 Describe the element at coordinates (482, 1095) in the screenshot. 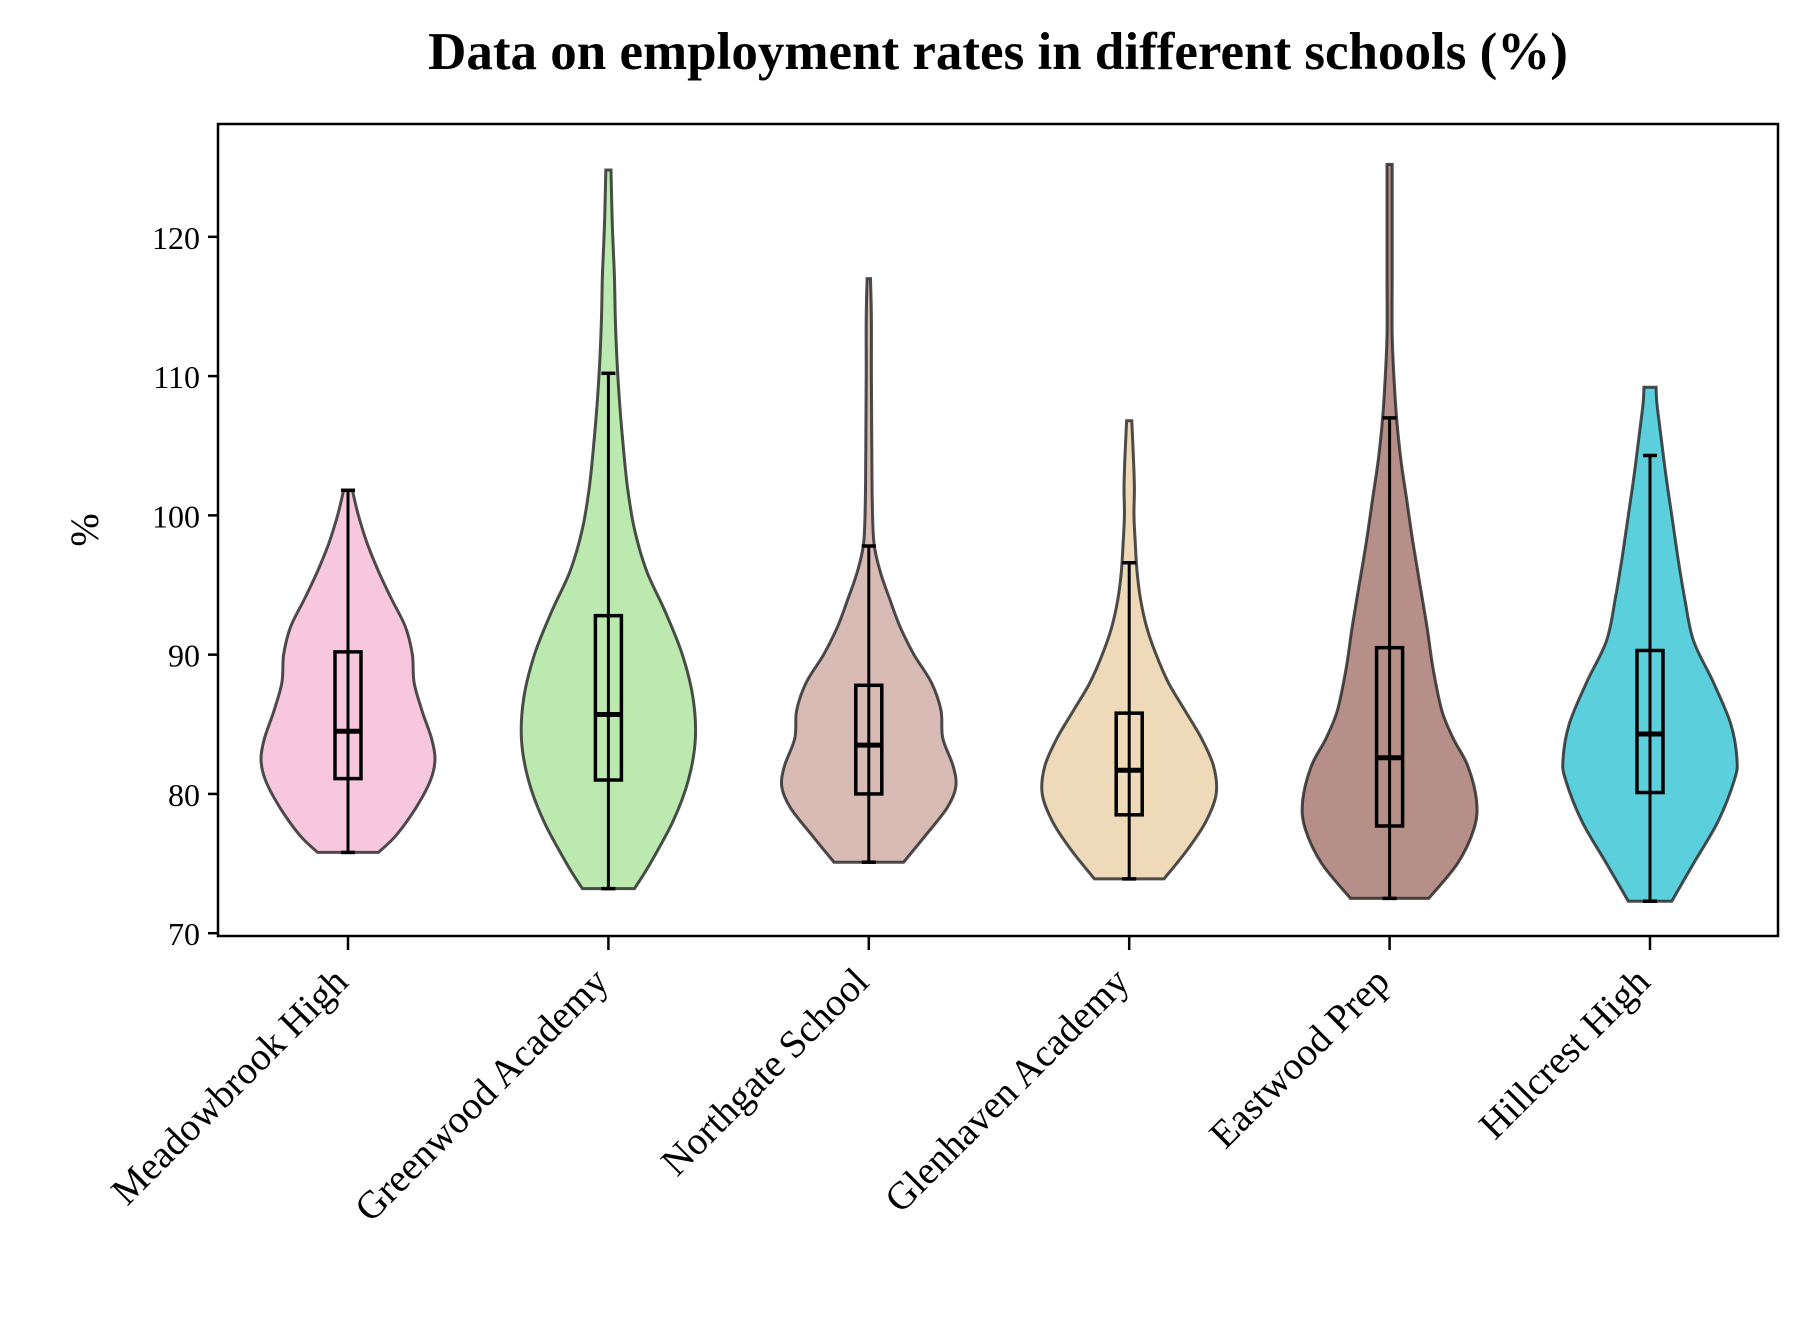

I see `x-tick-label-1: Greenwood Academy` at that location.